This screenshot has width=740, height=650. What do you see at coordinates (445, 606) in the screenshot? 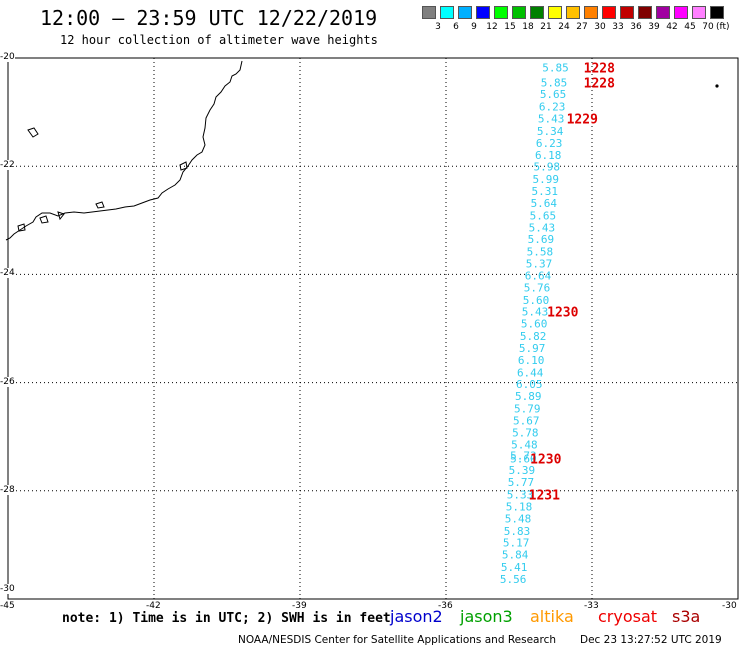
I see `lon-tick-label: -36` at bounding box center [445, 606].